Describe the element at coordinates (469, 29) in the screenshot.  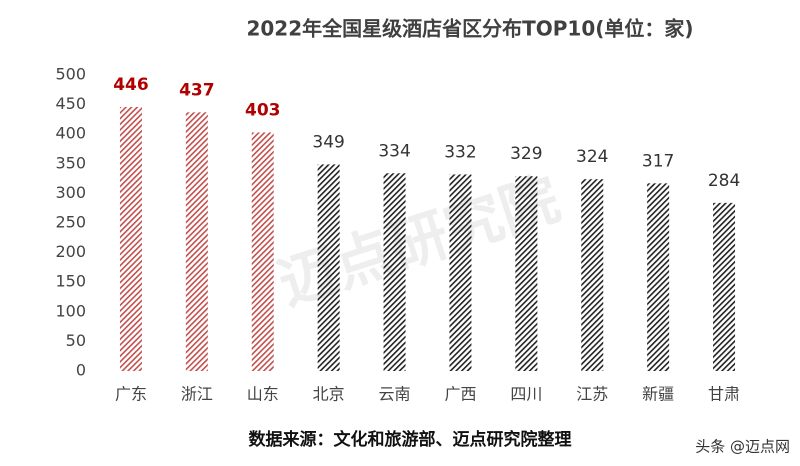
I see `chart-title: 2022年全国星级酒店省区分布TOP10(单位：家)` at that location.